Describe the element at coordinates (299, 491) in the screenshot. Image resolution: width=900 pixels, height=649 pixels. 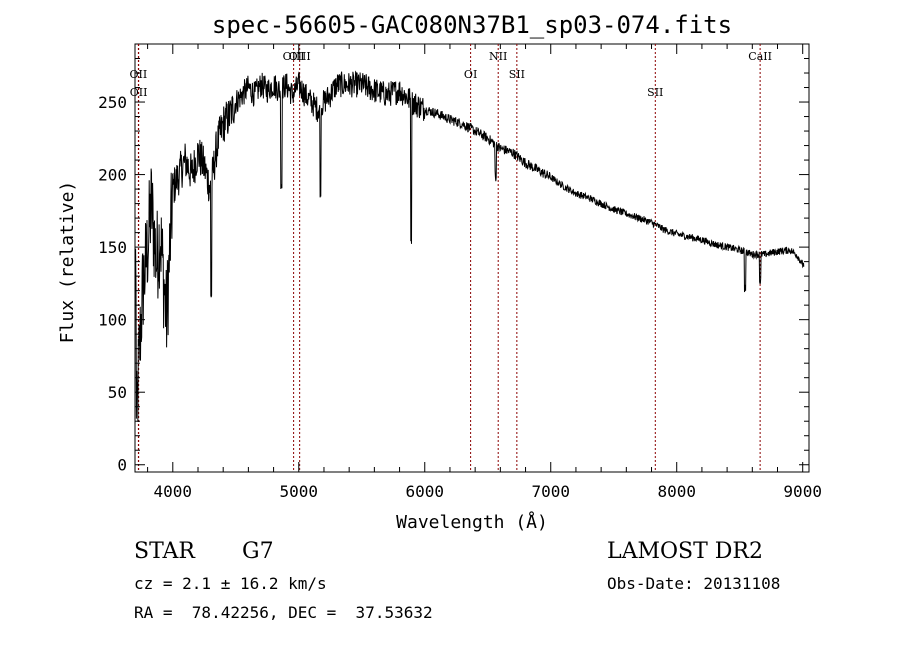
I see `x-tick-label: 5000` at that location.